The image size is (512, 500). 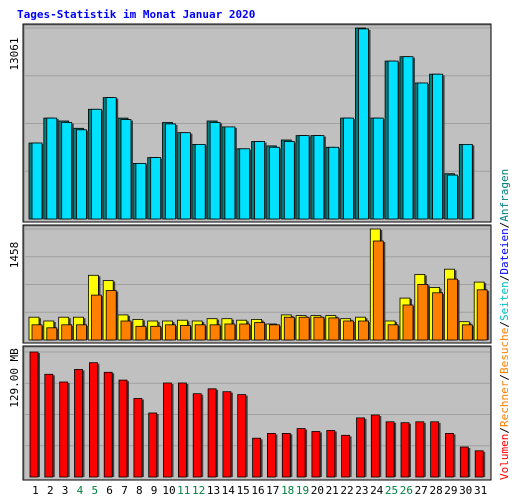 I want to click on y-axis-max-label: 13061, so click(x=14, y=53).